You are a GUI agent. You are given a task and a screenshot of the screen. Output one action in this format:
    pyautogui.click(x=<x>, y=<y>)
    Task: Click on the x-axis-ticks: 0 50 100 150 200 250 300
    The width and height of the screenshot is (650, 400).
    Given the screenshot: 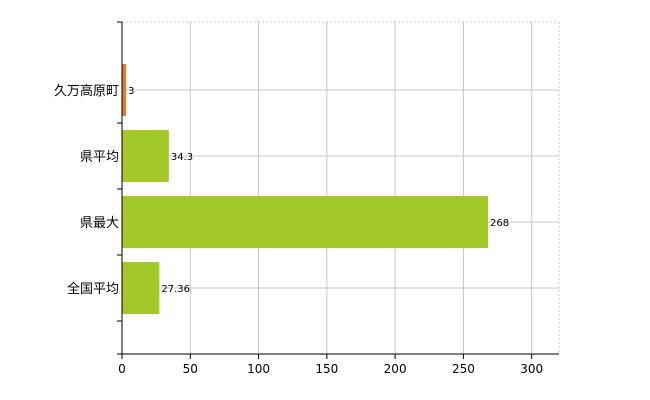 What is the action you would take?
    pyautogui.click(x=330, y=365)
    